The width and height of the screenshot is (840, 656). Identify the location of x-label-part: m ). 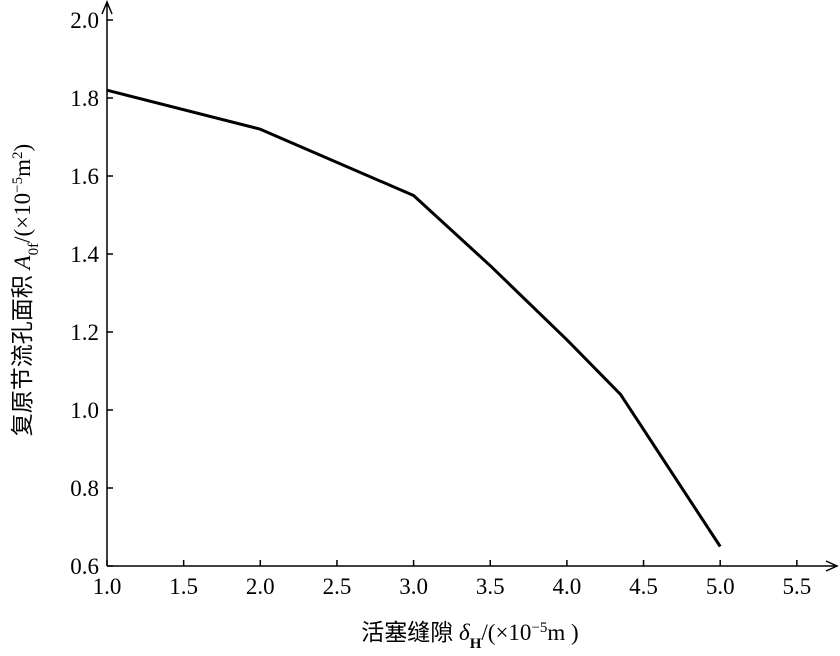
(562, 632).